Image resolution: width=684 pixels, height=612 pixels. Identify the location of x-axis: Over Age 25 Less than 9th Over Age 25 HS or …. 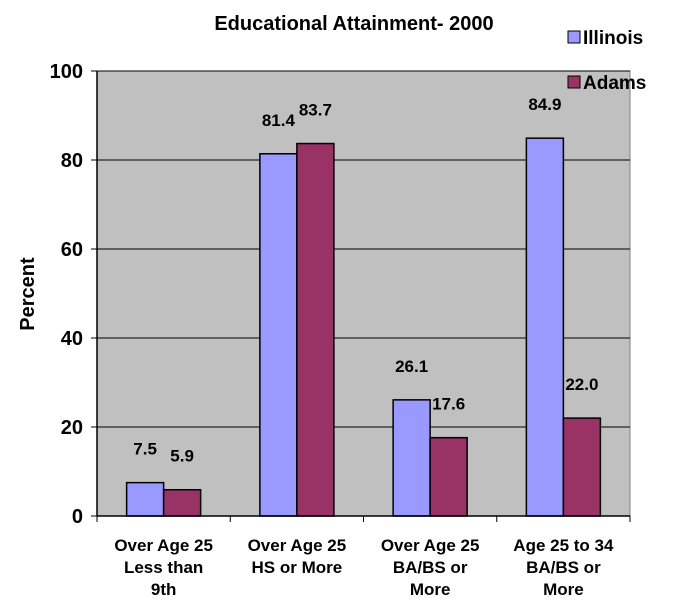
(363, 557).